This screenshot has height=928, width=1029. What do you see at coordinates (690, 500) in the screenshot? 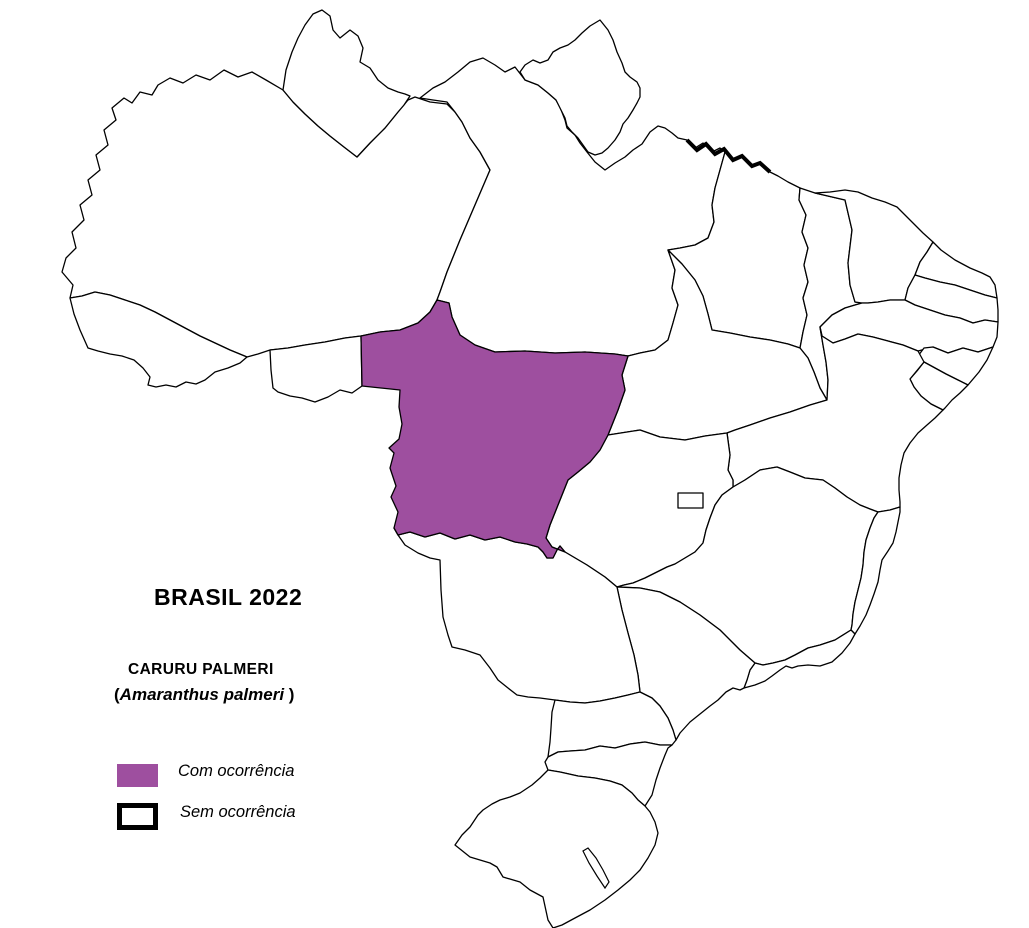
I see `state-df: Distrito Federal` at bounding box center [690, 500].